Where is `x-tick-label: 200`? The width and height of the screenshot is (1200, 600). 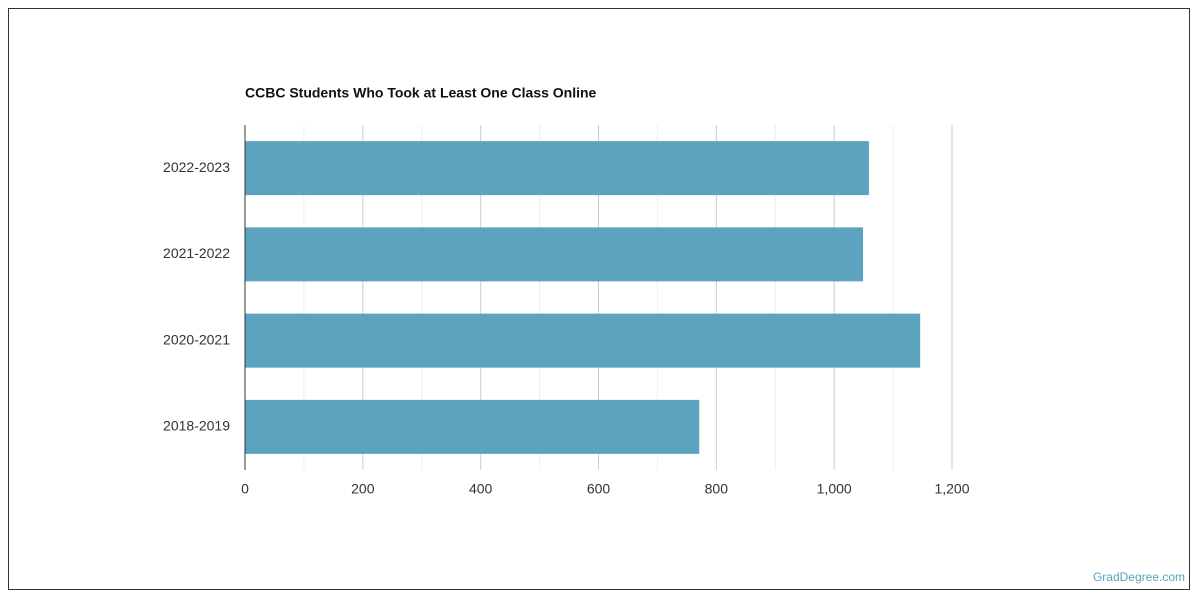
x-tick-label: 200 is located at coordinates (363, 489).